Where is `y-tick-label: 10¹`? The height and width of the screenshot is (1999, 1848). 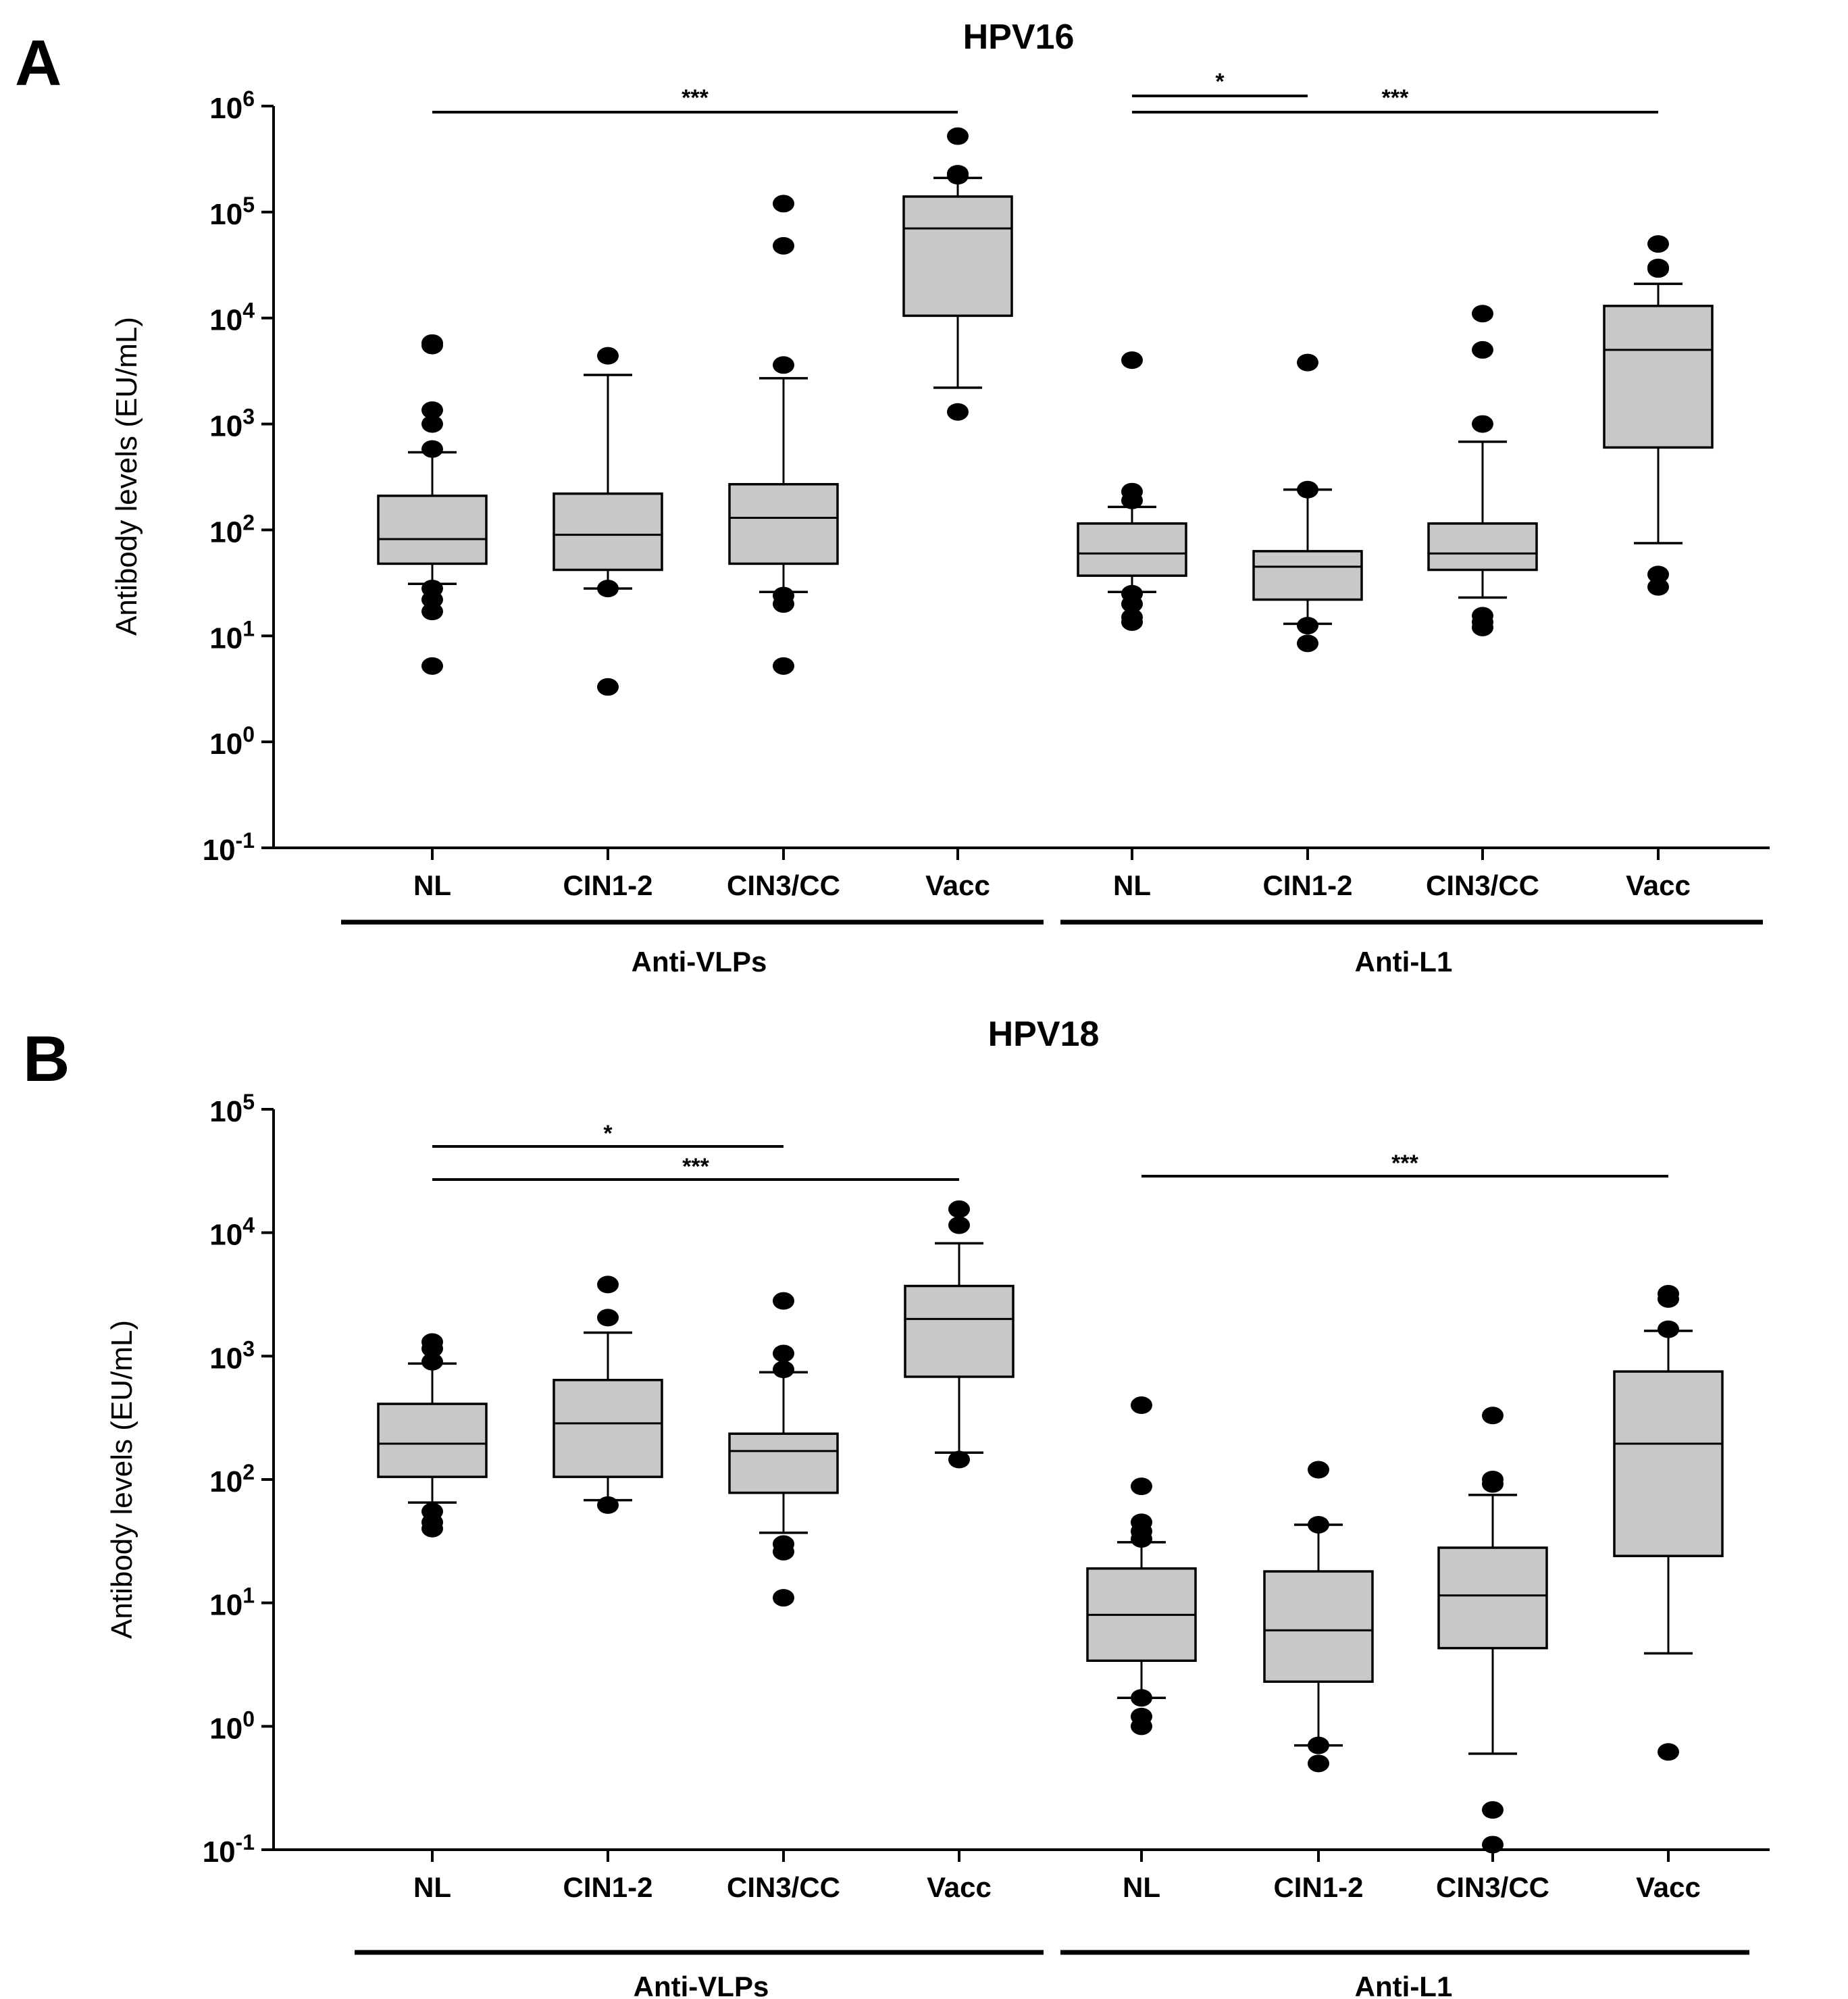
y-tick-label: 10¹ is located at coordinates (232, 1603).